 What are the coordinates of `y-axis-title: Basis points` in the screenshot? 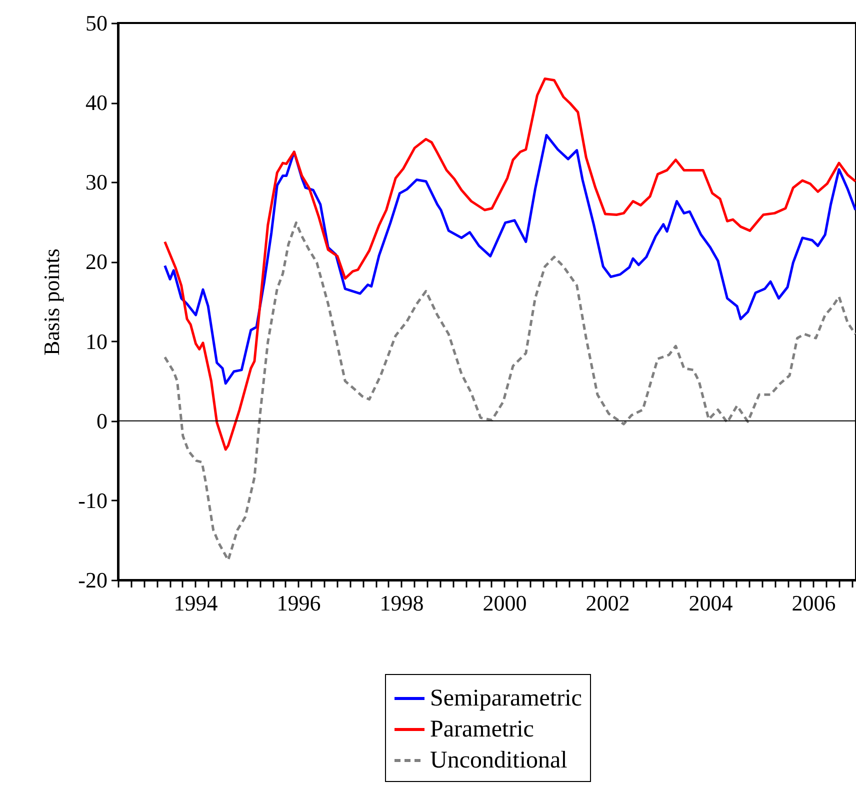 It's located at (51, 302).